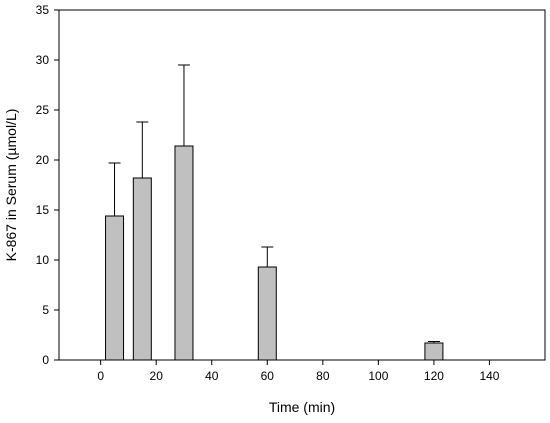 This screenshot has width=550, height=423. What do you see at coordinates (11, 185) in the screenshot?
I see `y-axis-label: K-867 in Serum (µmol/L)` at bounding box center [11, 185].